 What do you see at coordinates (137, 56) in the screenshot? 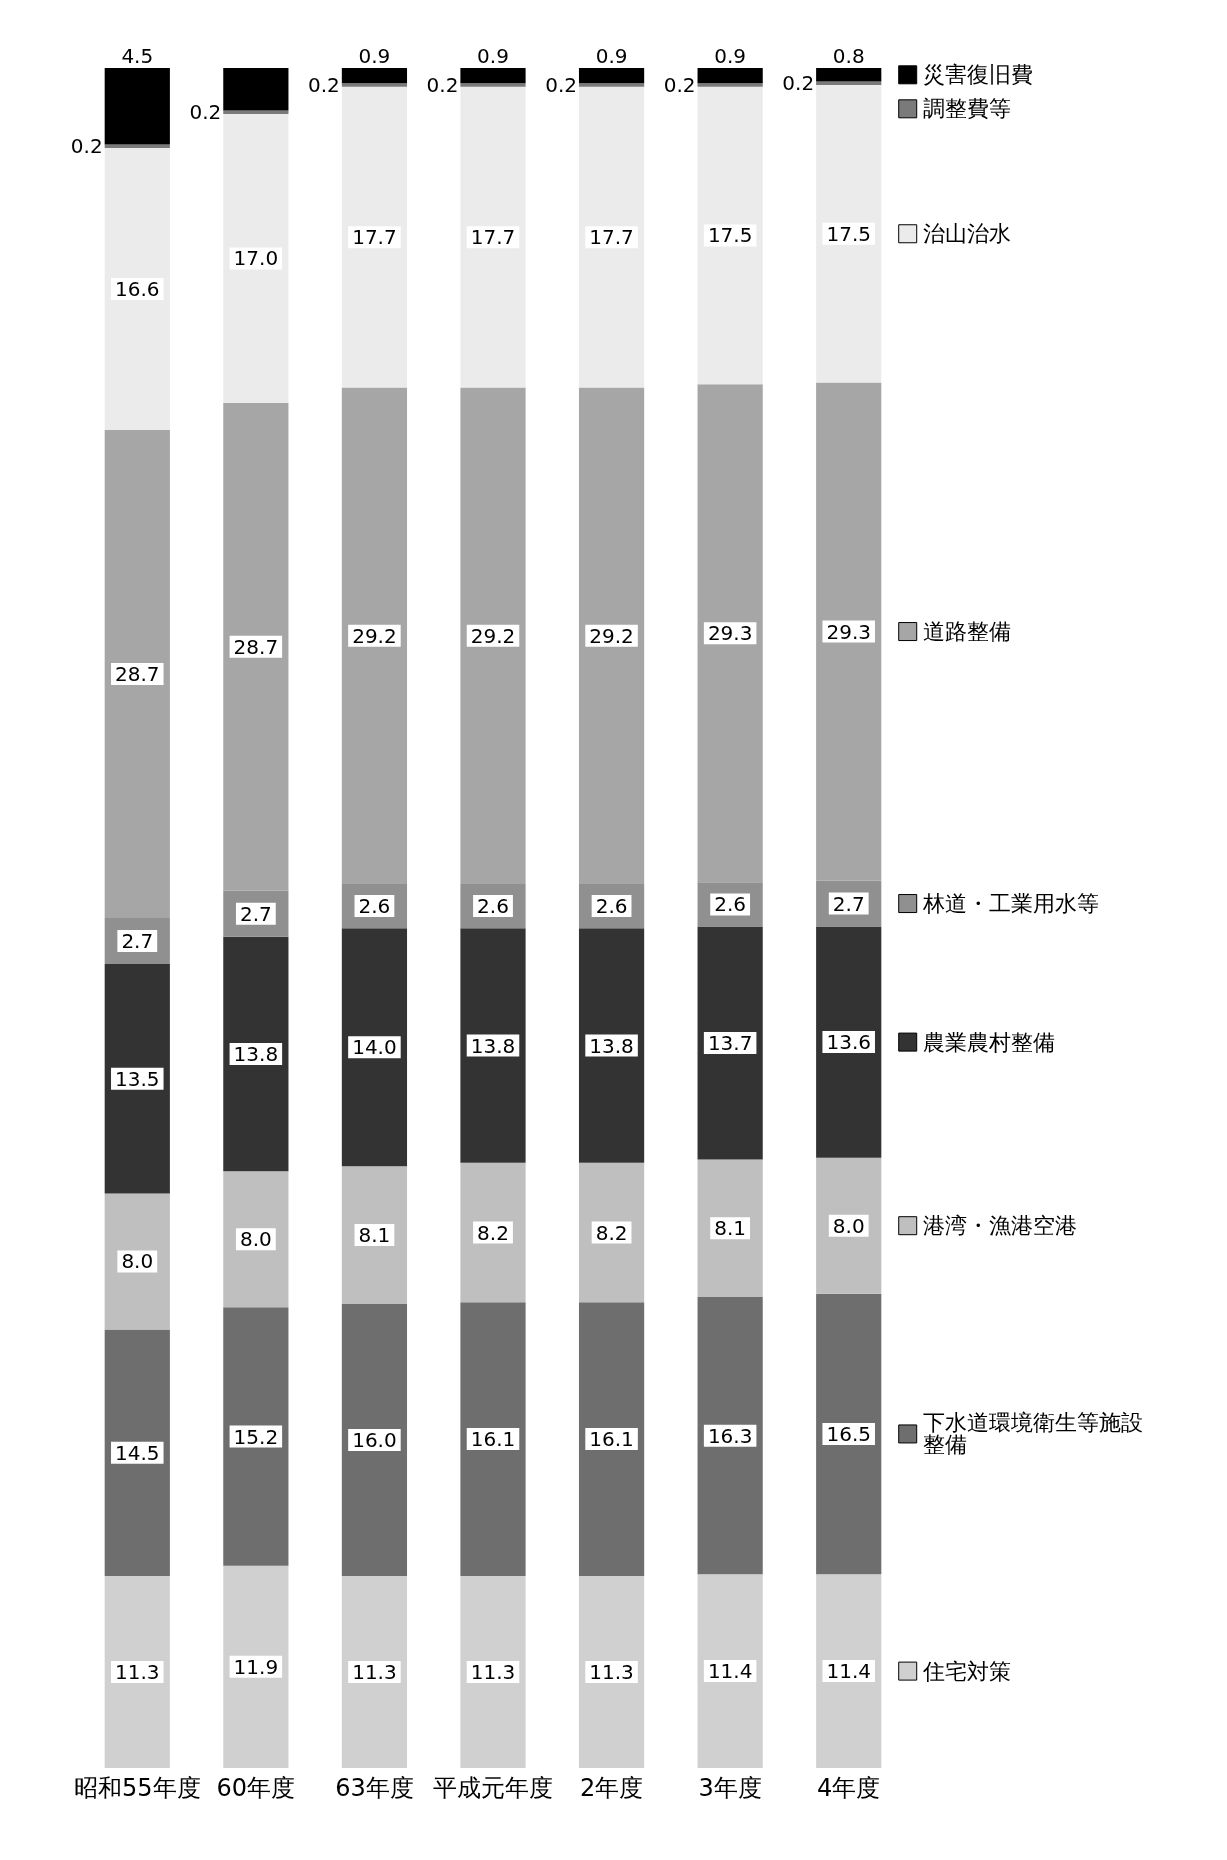
I see `data-label: 4.5` at bounding box center [137, 56].